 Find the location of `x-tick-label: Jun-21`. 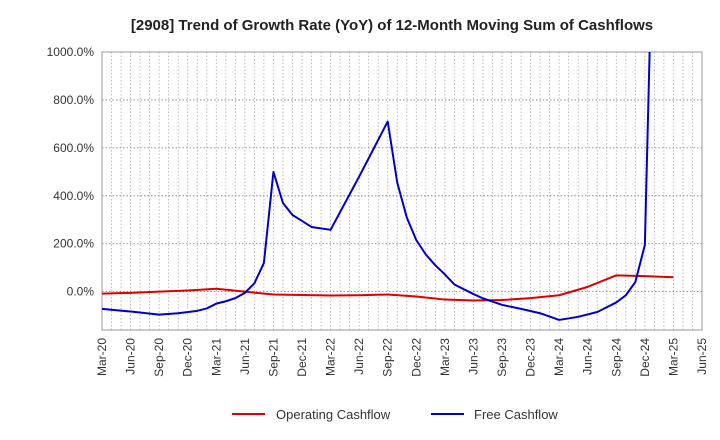

x-tick-label: Jun-21 is located at coordinates (245, 356).